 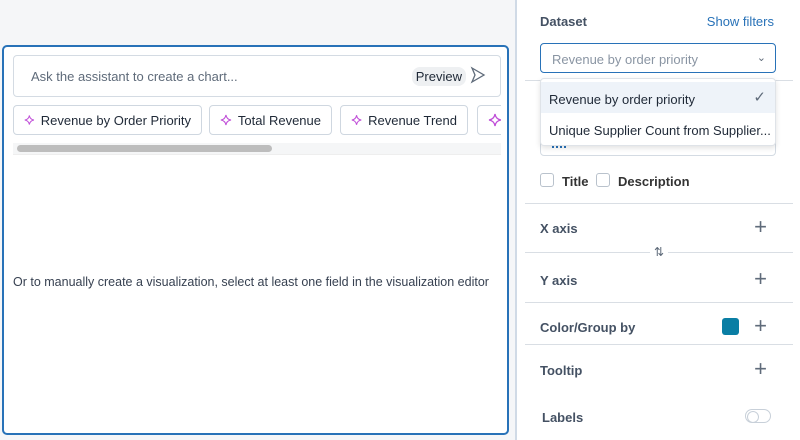 I want to click on suggestion-chip-partial, so click(x=489, y=120).